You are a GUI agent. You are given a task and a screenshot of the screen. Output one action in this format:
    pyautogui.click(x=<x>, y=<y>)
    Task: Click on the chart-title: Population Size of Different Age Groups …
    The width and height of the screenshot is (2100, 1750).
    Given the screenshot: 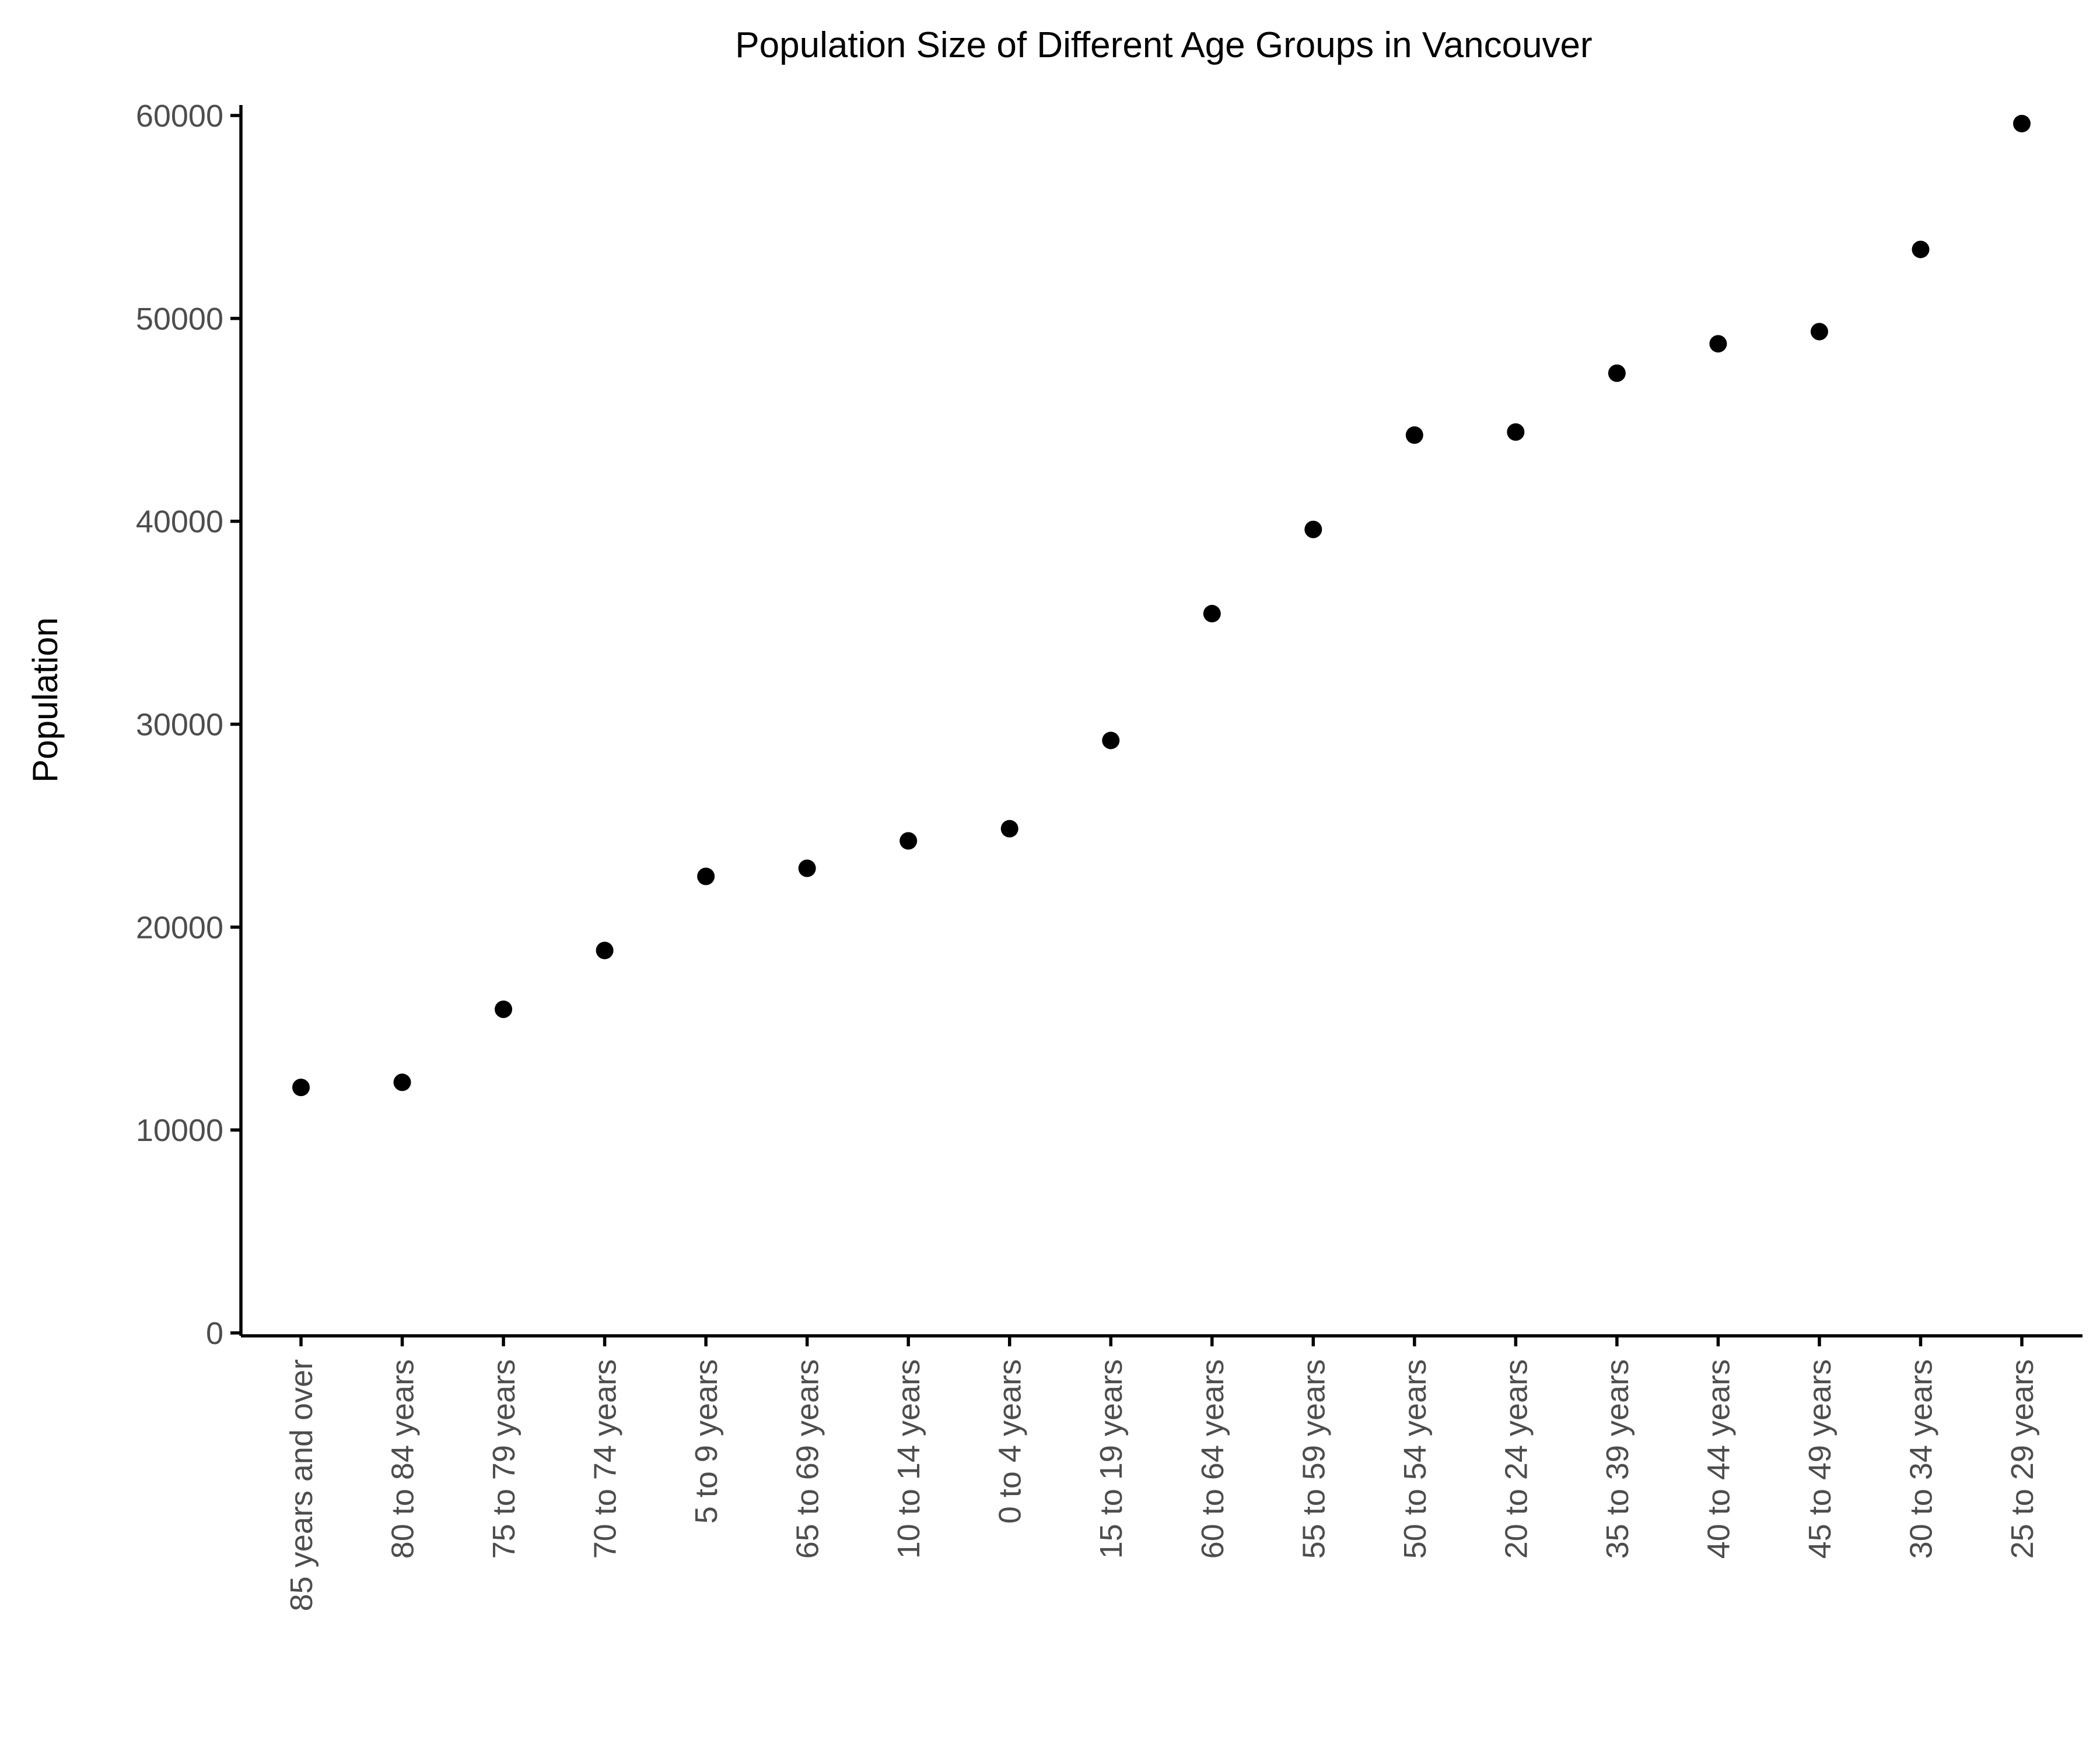 What is the action you would take?
    pyautogui.click(x=1163, y=45)
    